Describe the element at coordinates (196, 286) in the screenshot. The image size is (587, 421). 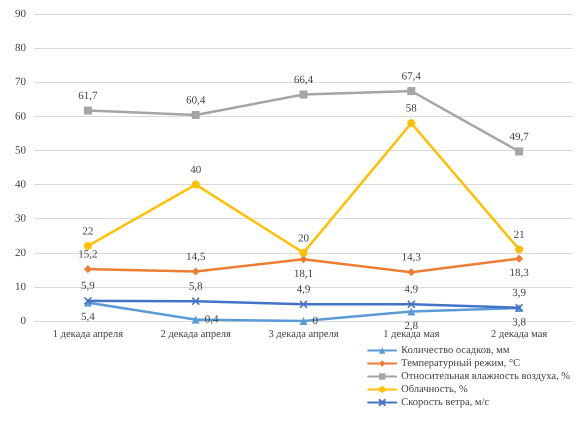
I see `data-label: 5,8` at that location.